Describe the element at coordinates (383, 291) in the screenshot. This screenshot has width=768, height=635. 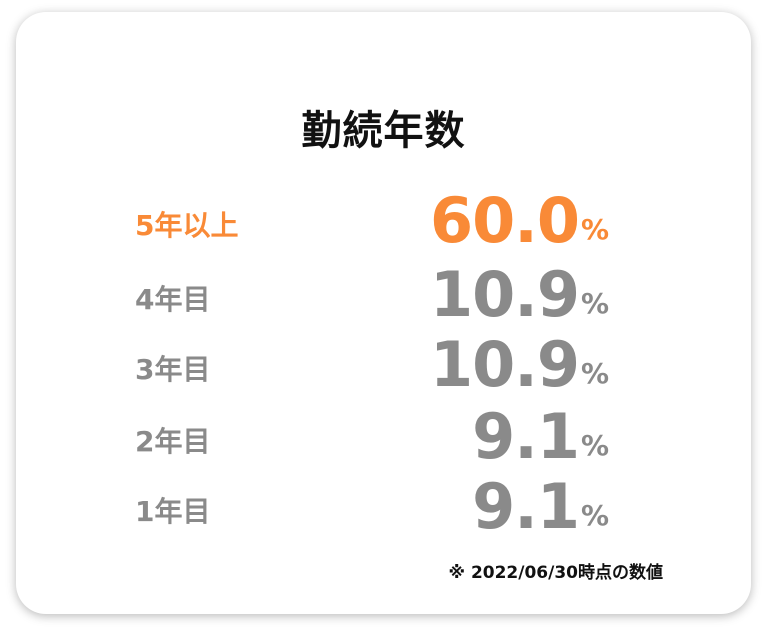
I see `stat-row: 4年目 10.9 %` at that location.